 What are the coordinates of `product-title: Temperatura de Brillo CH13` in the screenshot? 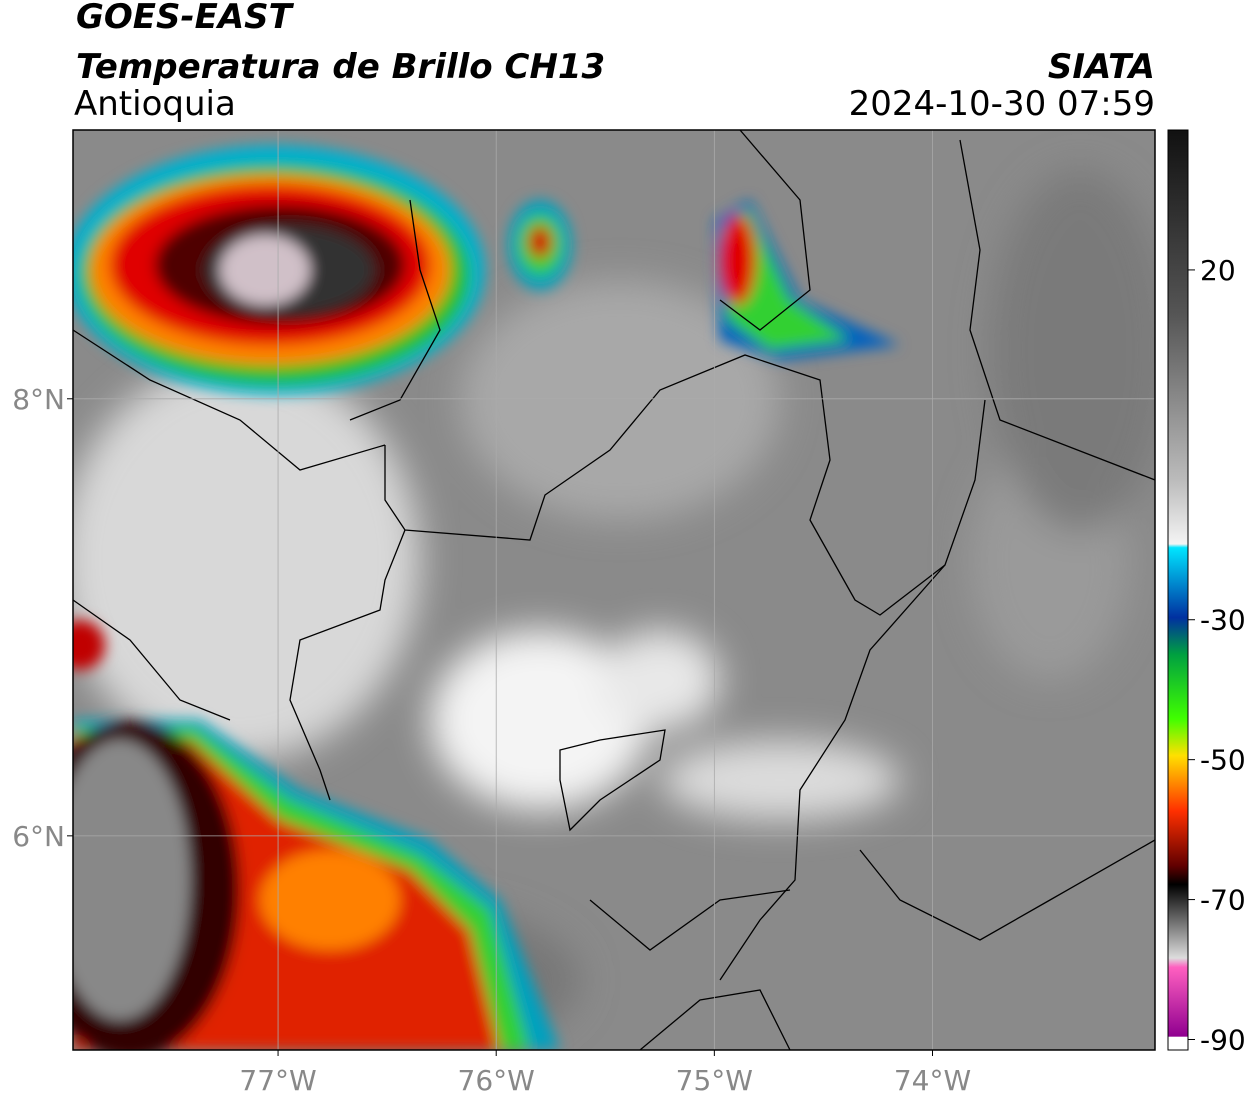 It's located at (340, 67).